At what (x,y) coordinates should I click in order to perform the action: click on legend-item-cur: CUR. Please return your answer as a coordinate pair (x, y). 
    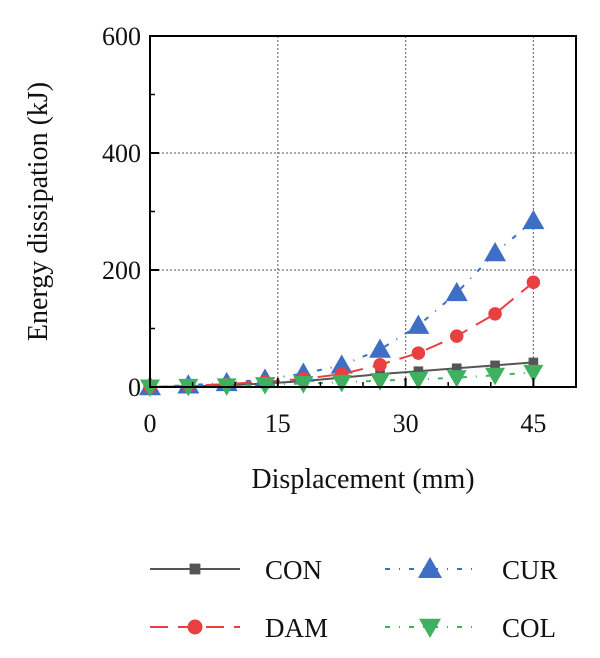
    Looking at the image, I should click on (471, 570).